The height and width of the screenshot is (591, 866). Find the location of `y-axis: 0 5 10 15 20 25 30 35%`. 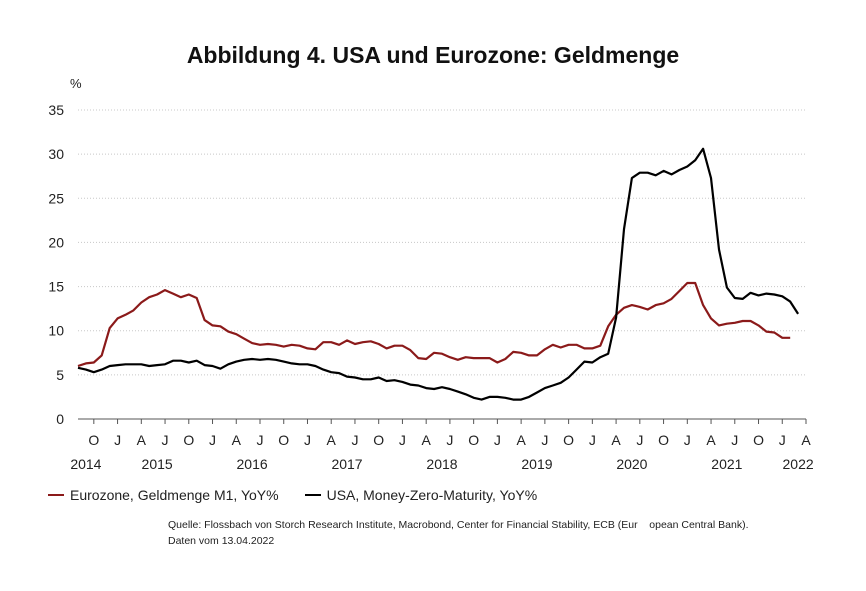

y-axis: 0 5 10 15 20 25 30 35% is located at coordinates (65, 251).